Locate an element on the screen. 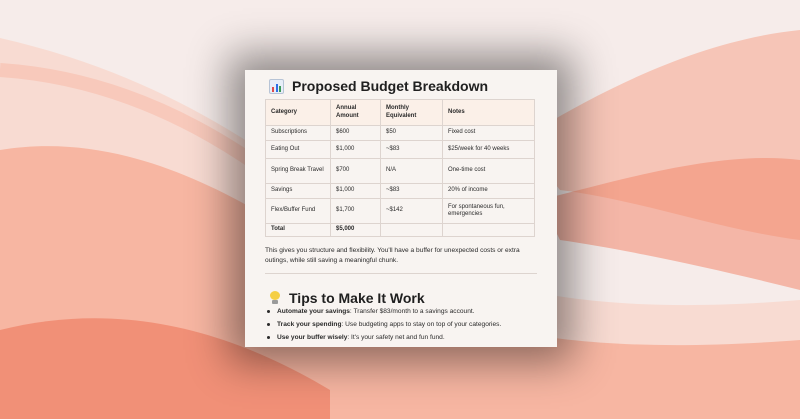  table-cell: Eating Out is located at coordinates (298, 149).